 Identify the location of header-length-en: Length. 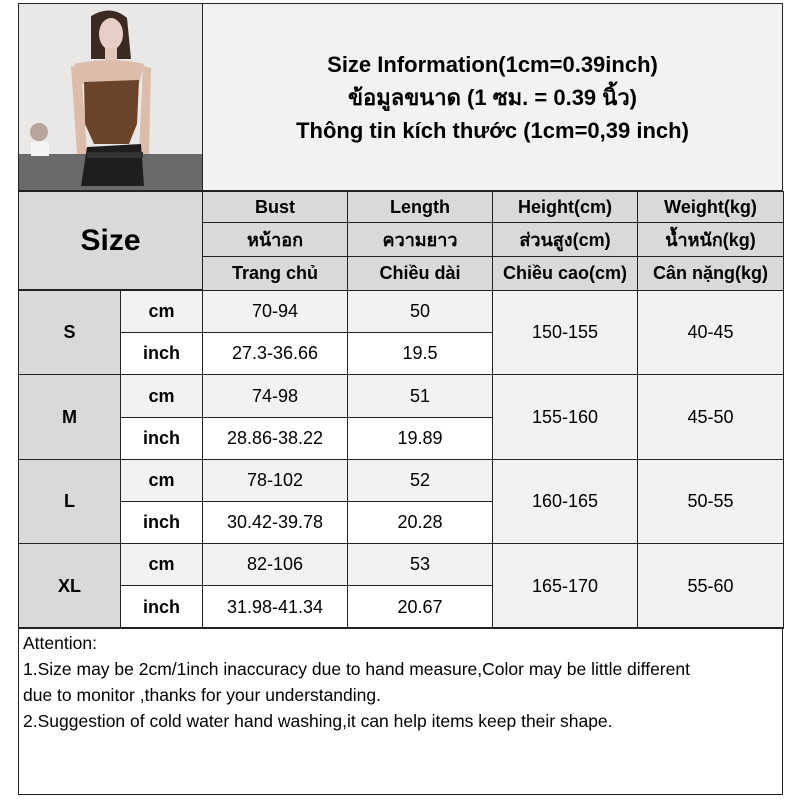
(420, 207).